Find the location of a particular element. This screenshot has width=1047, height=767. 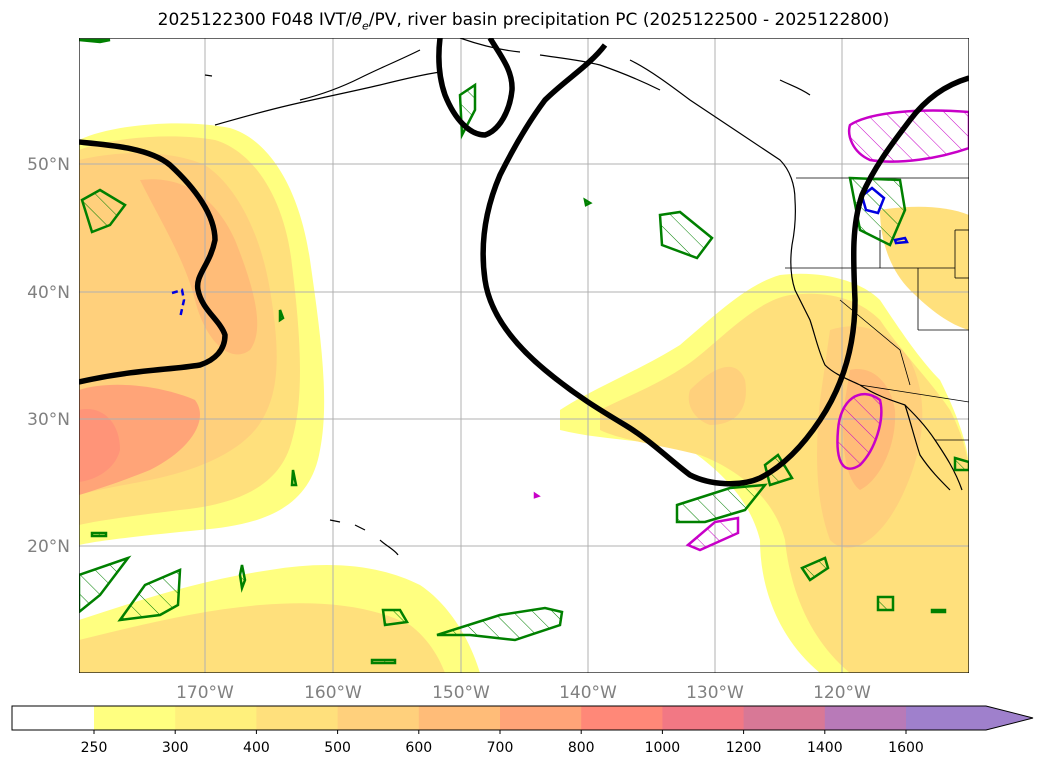

colorbar-label-250: 250 is located at coordinates (94, 748).